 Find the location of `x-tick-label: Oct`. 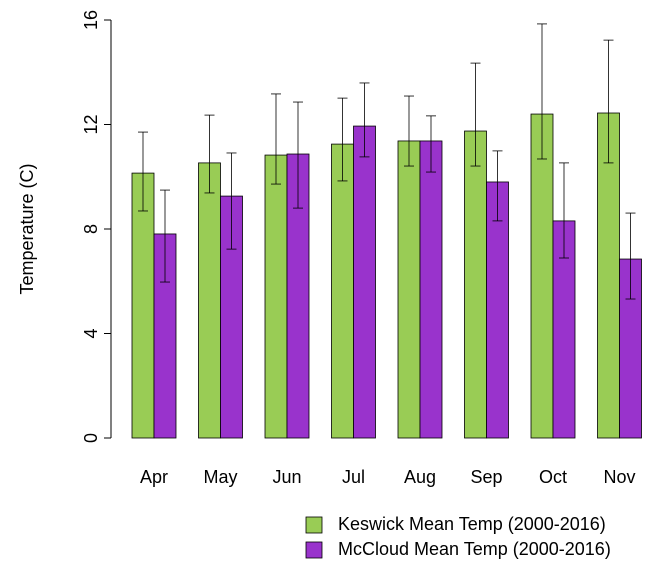

x-tick-label: Oct is located at coordinates (553, 477).